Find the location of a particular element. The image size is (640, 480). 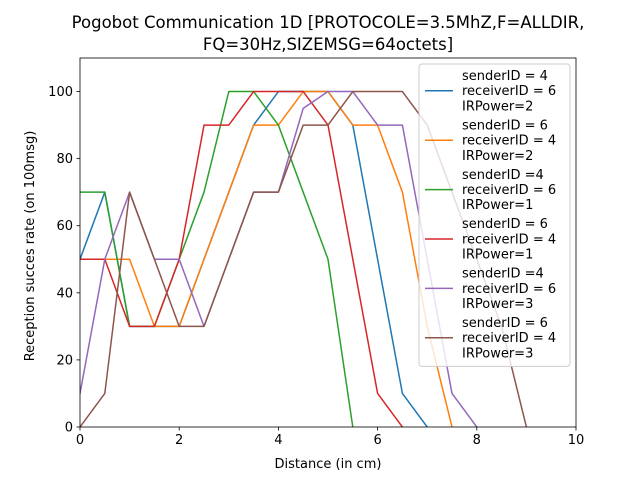

y-tick-label-3: 60 is located at coordinates (64, 226).